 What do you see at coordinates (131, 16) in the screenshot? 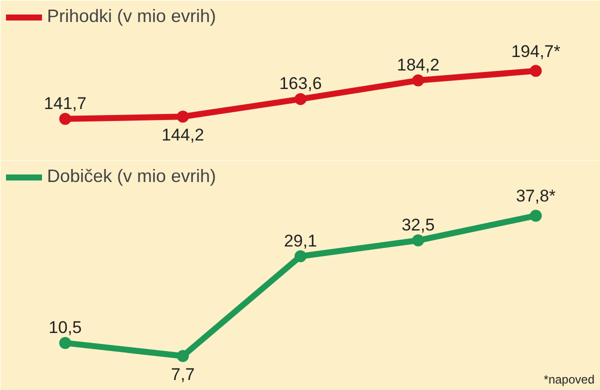
I see `legend-label: Prihodki (v mio evrih)` at bounding box center [131, 16].